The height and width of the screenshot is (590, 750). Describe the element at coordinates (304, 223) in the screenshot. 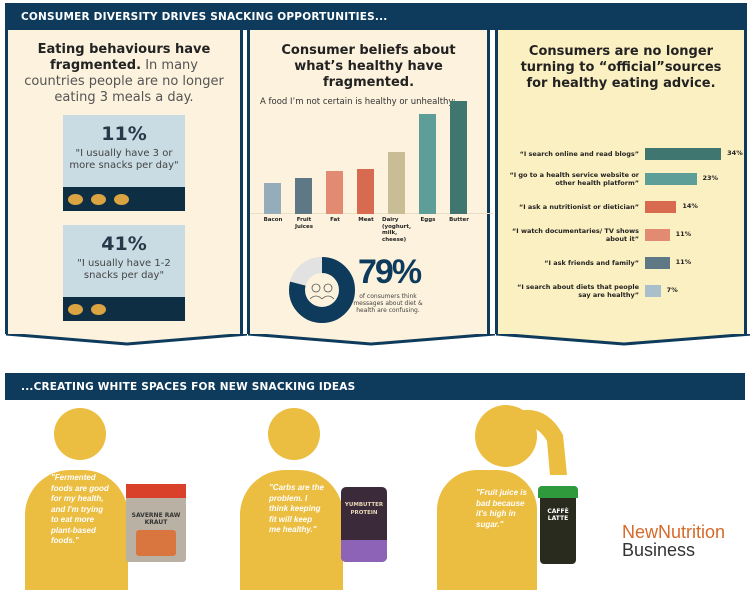

I see `bar-label: Fruit Juices` at that location.